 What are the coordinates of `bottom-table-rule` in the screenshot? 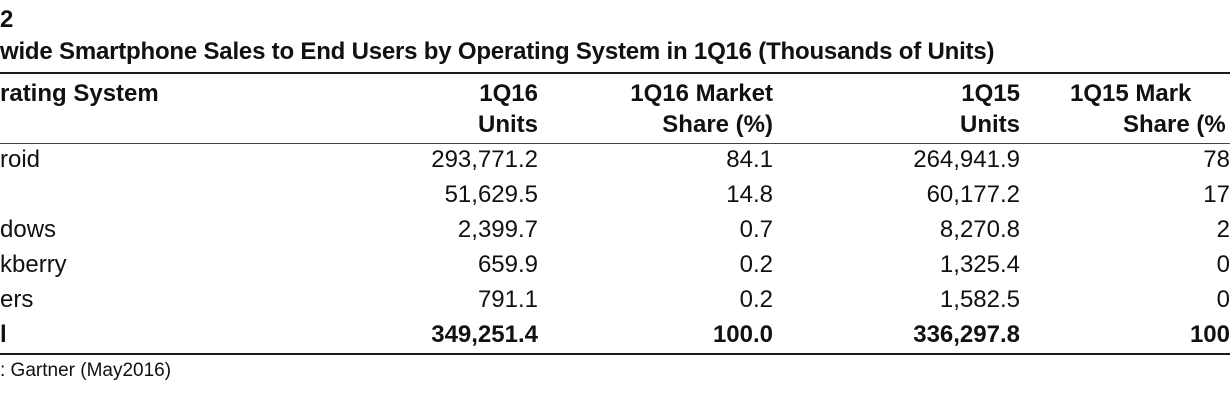 It's located at (615, 354).